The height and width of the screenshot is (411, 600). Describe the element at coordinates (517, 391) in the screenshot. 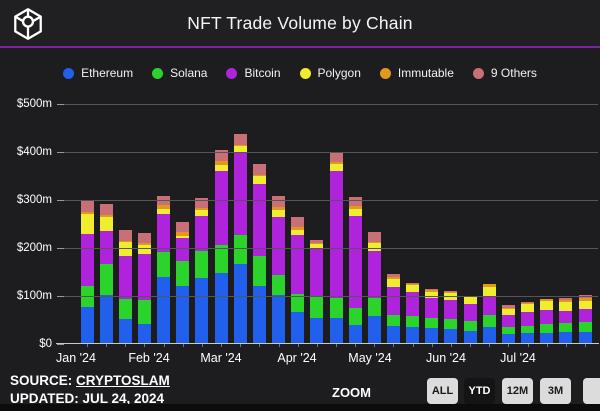

I see `zoom-button-12m: 12M` at that location.